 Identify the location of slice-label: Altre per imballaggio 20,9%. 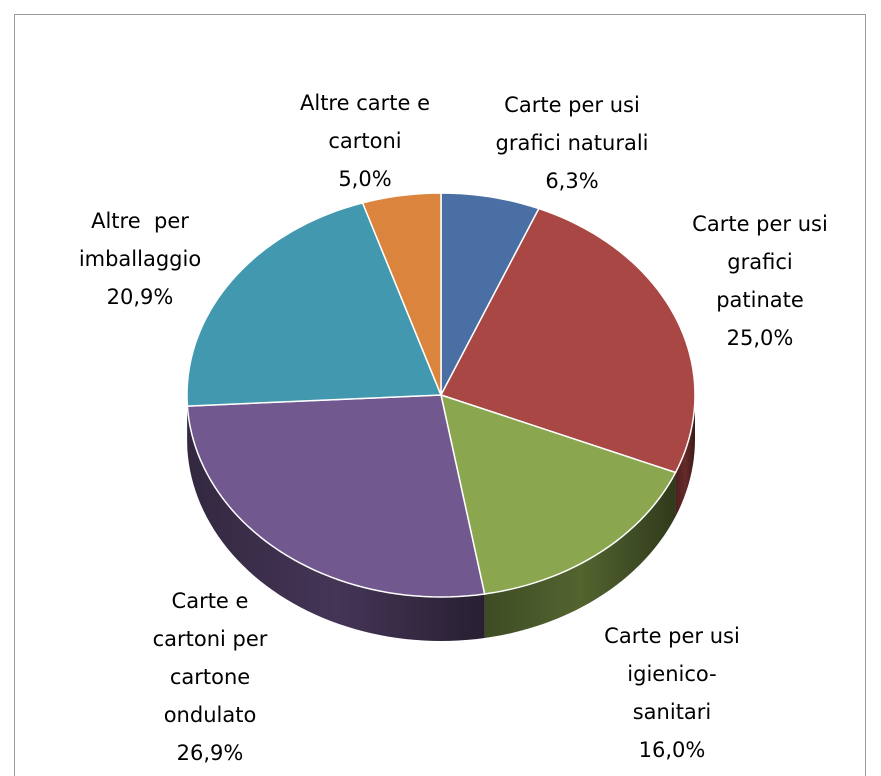
(140, 259).